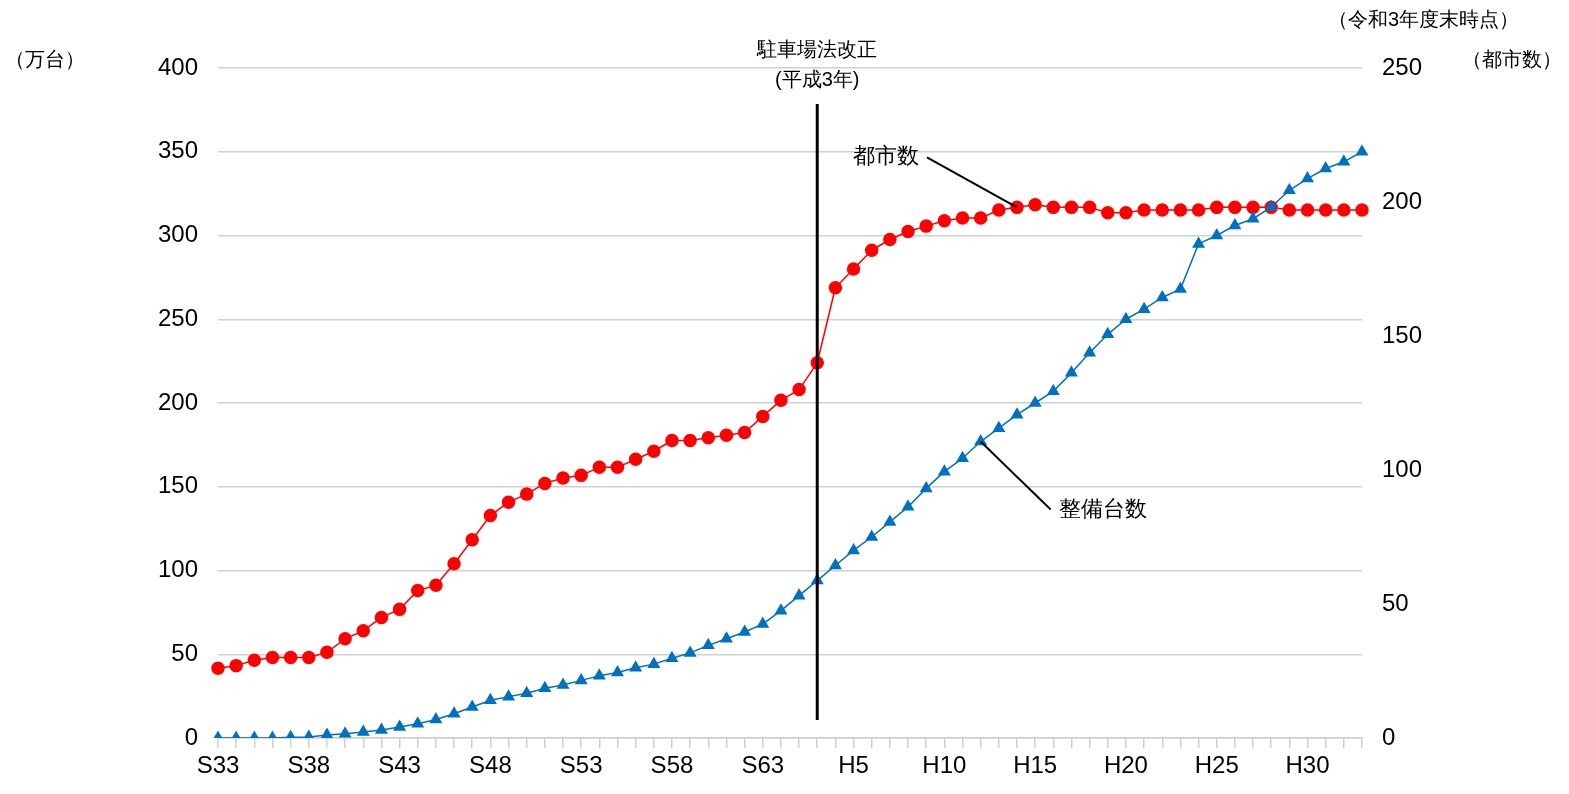  Describe the element at coordinates (1035, 765) in the screenshot. I see `x-tick-label: H15` at that location.